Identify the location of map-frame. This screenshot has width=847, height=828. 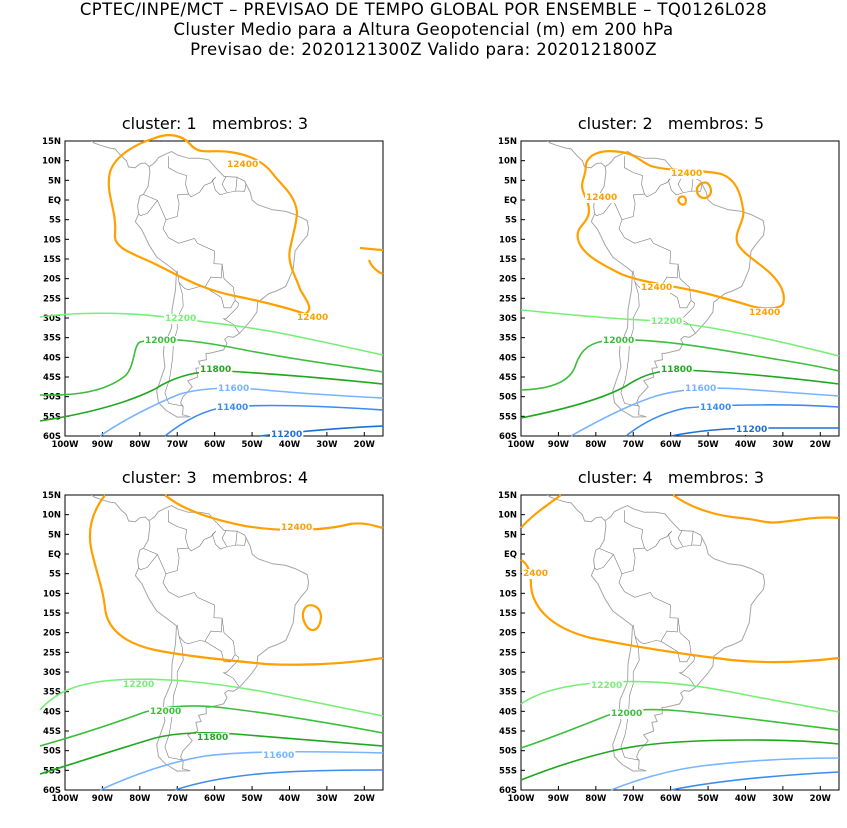
(680, 642).